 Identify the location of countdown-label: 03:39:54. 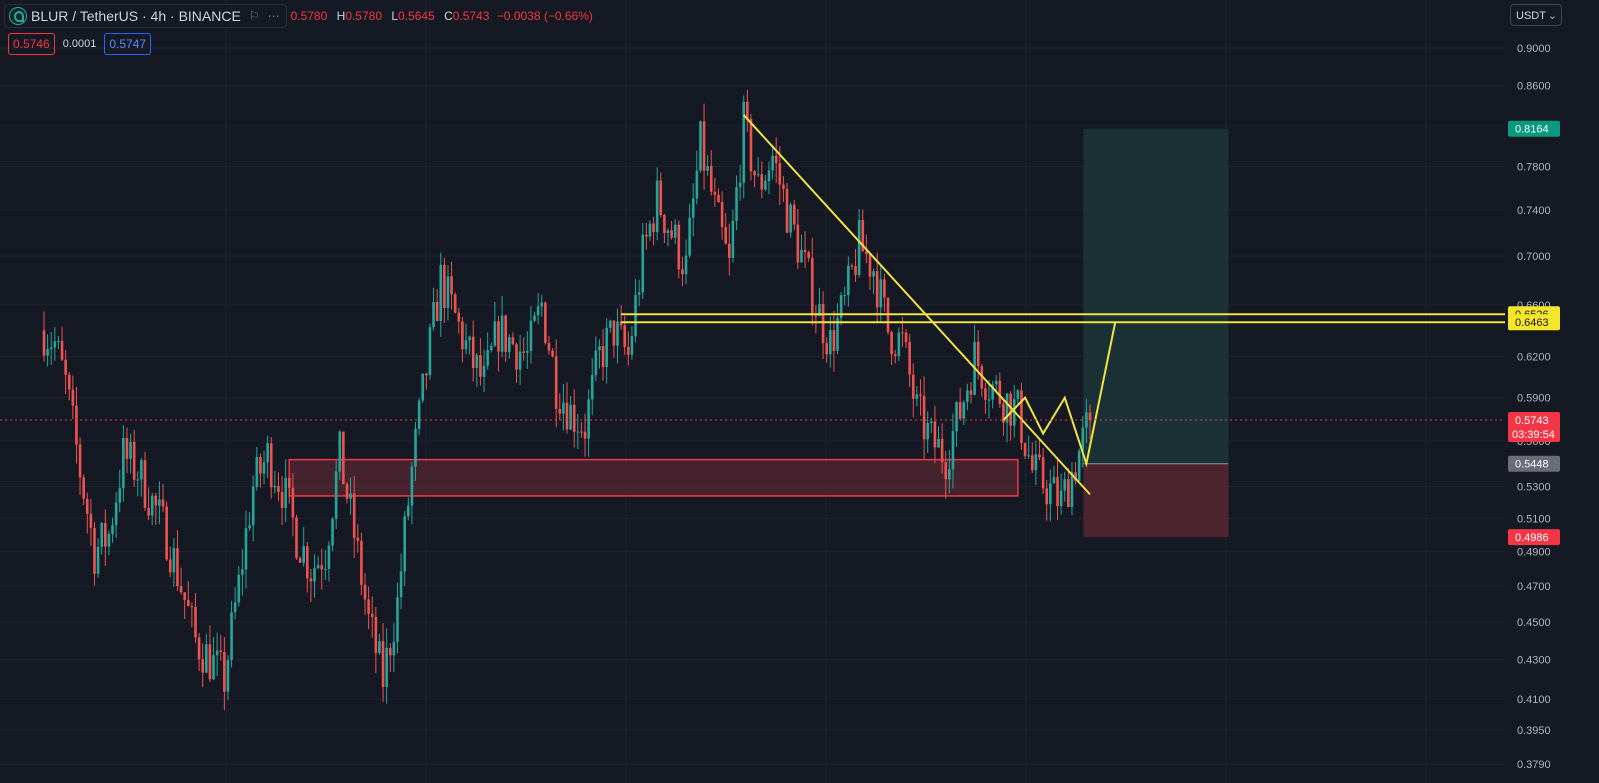
(1533, 435).